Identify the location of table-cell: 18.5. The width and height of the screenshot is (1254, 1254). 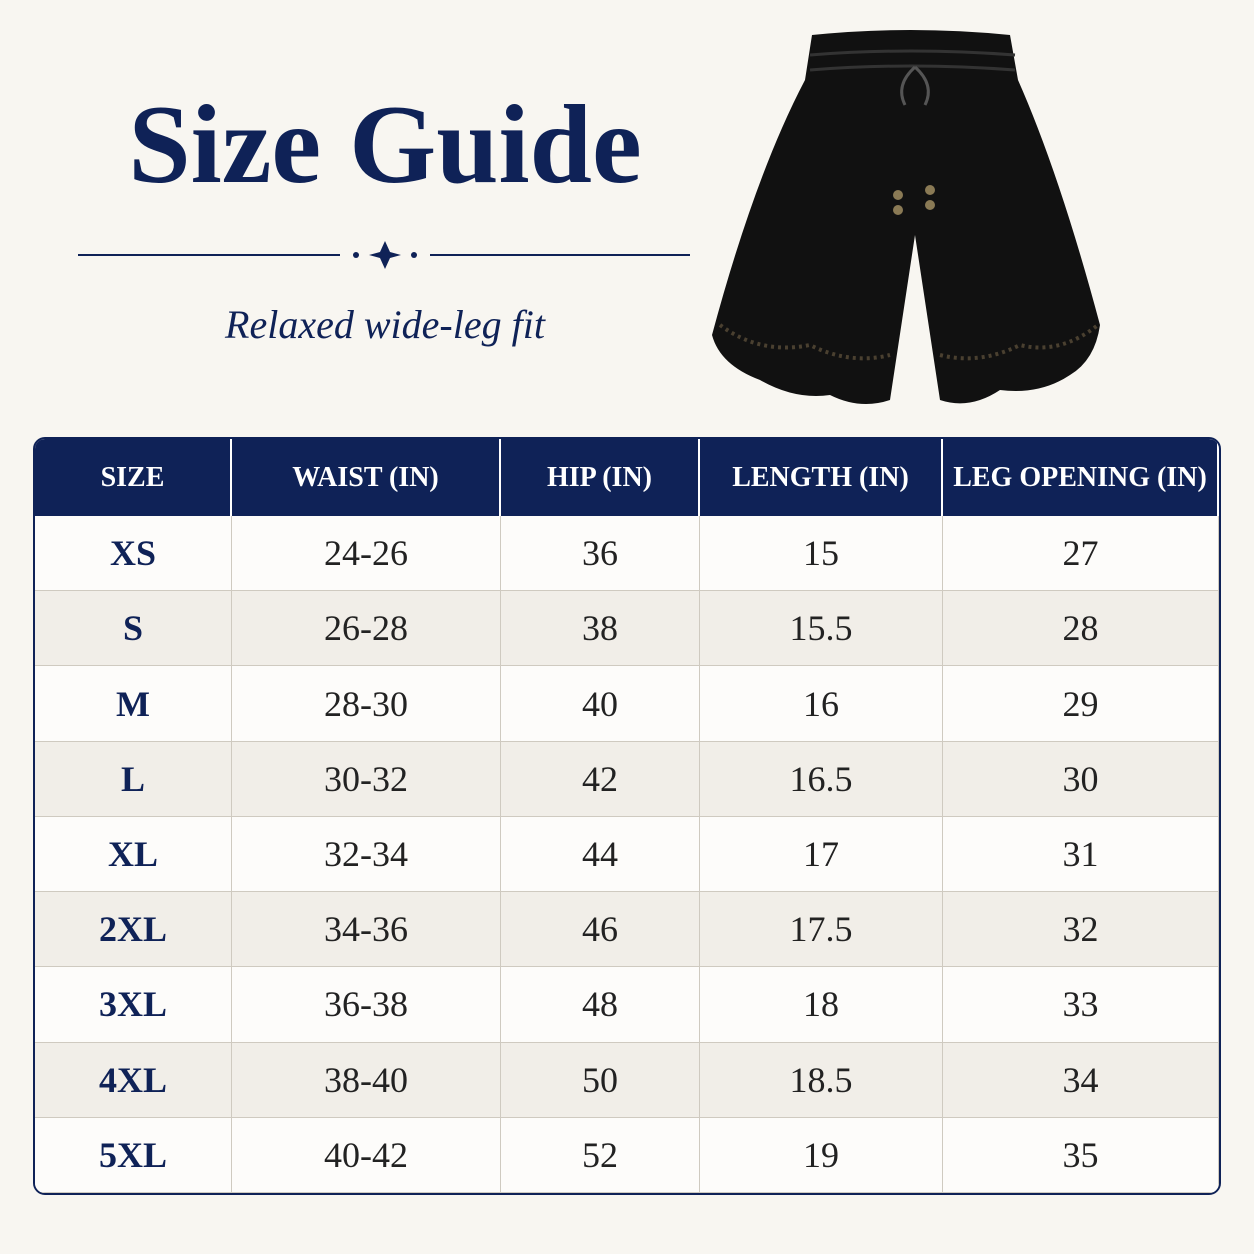
(821, 1080).